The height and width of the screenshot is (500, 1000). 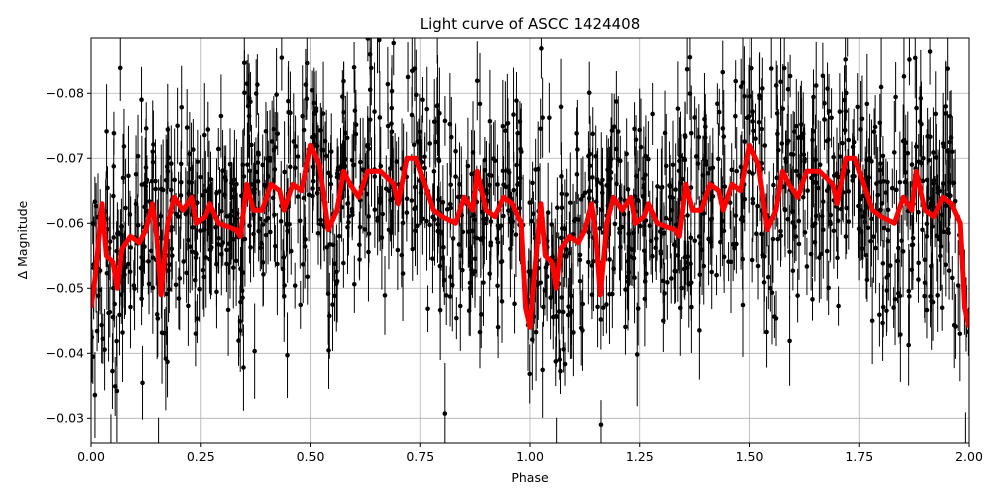 What do you see at coordinates (311, 456) in the screenshot?
I see `x-tick-label: 0.50` at bounding box center [311, 456].